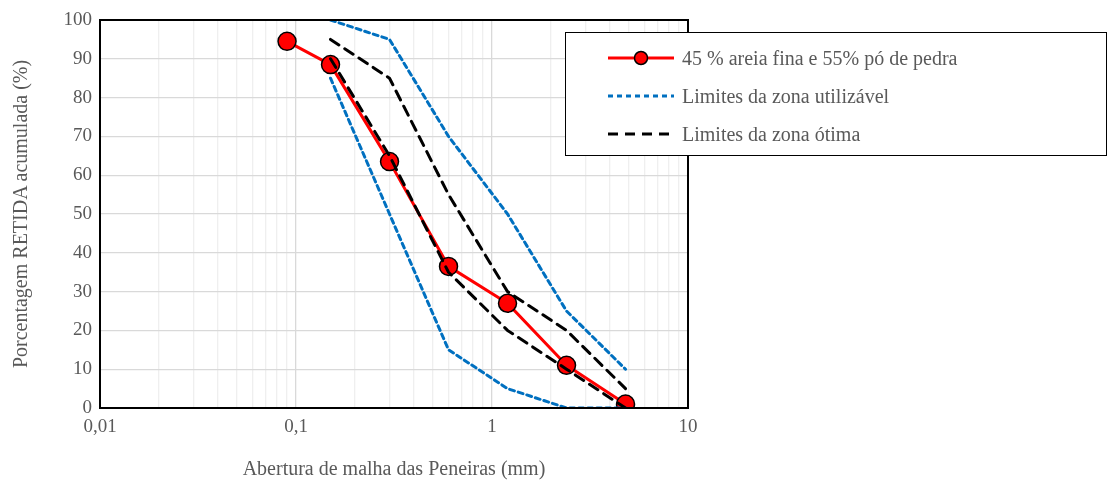 Image resolution: width=1107 pixels, height=486 pixels. Describe the element at coordinates (507, 303) in the screenshot. I see `point` at that location.